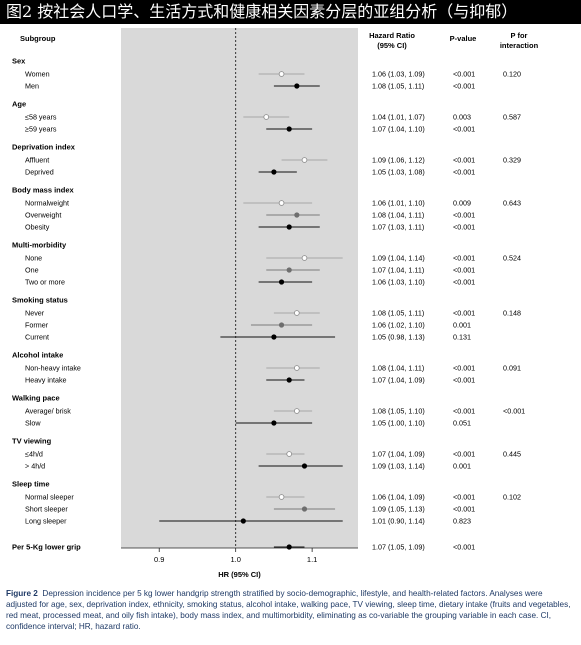  What do you see at coordinates (45, 282) in the screenshot?
I see `row-label: Two or more` at bounding box center [45, 282].